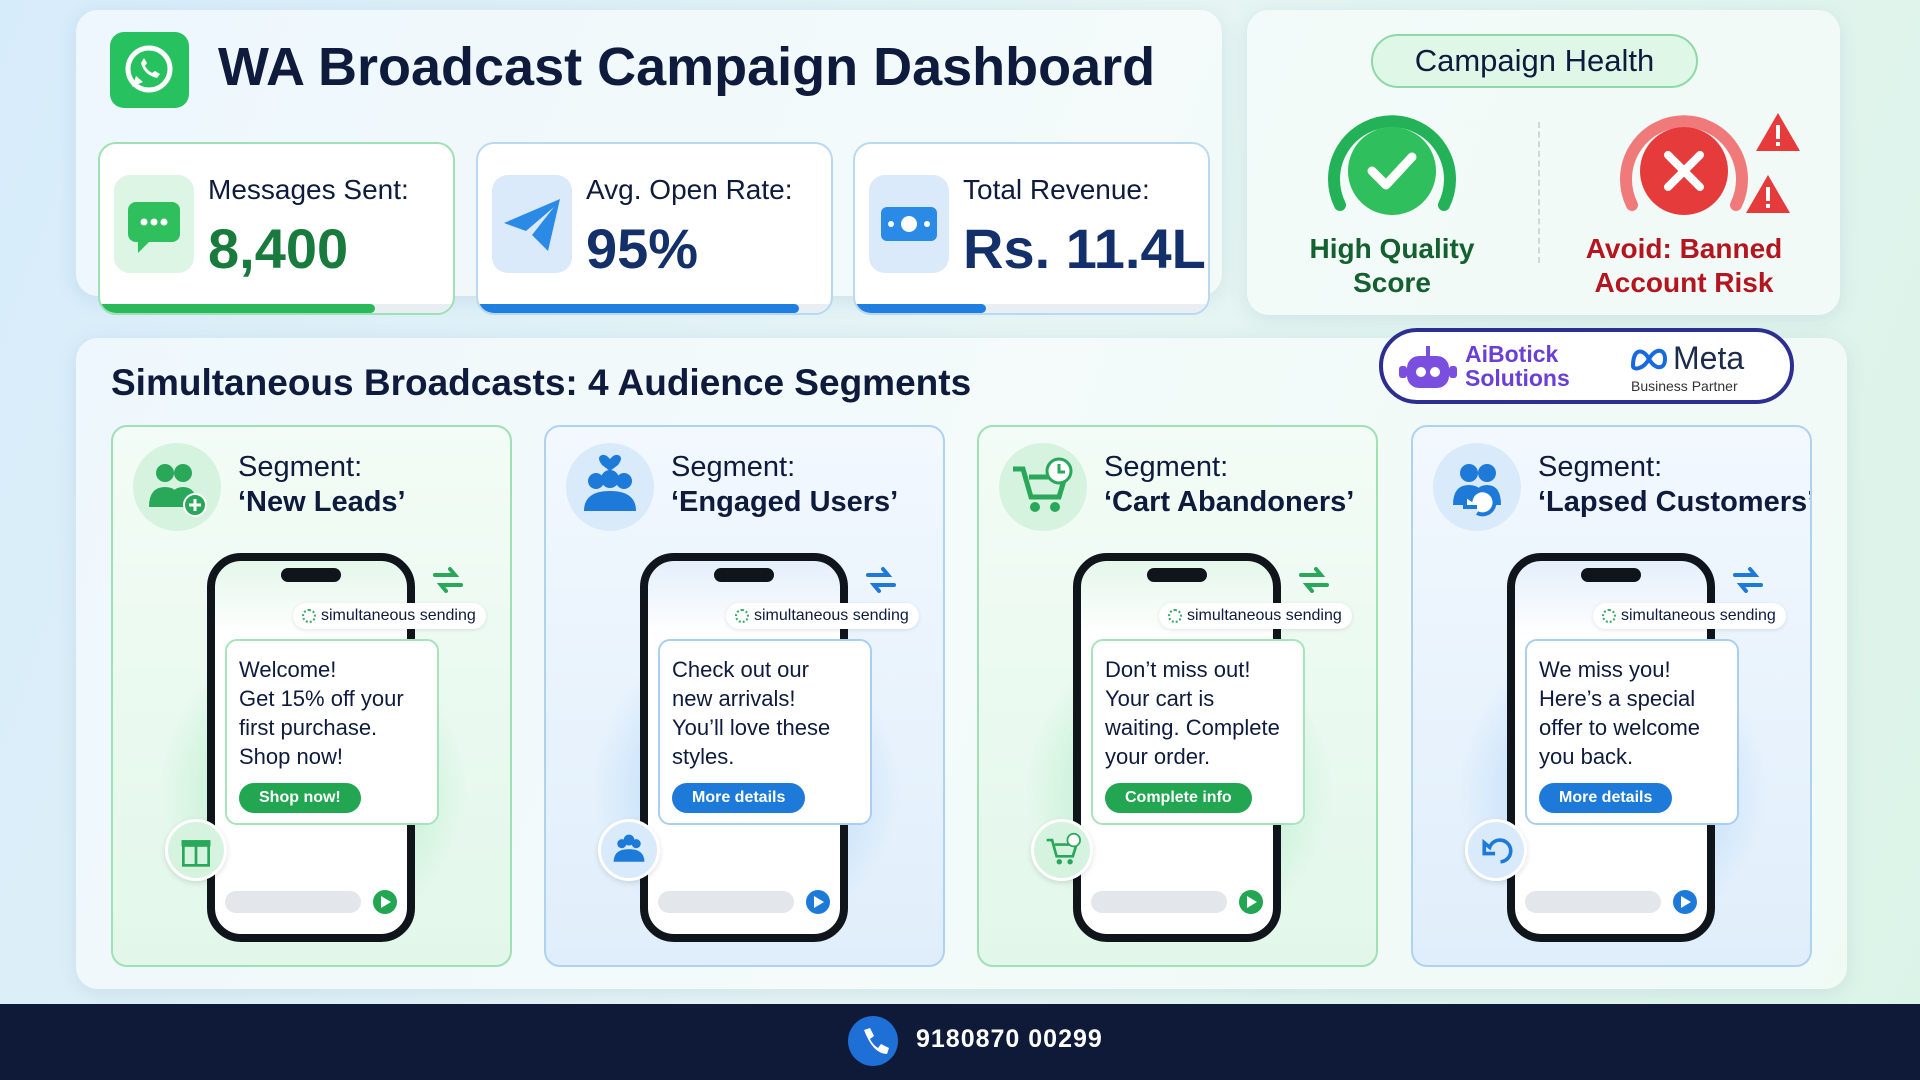 The width and height of the screenshot is (1920, 1080). Describe the element at coordinates (1392, 248) in the screenshot. I see `label-line: High Quality` at that location.